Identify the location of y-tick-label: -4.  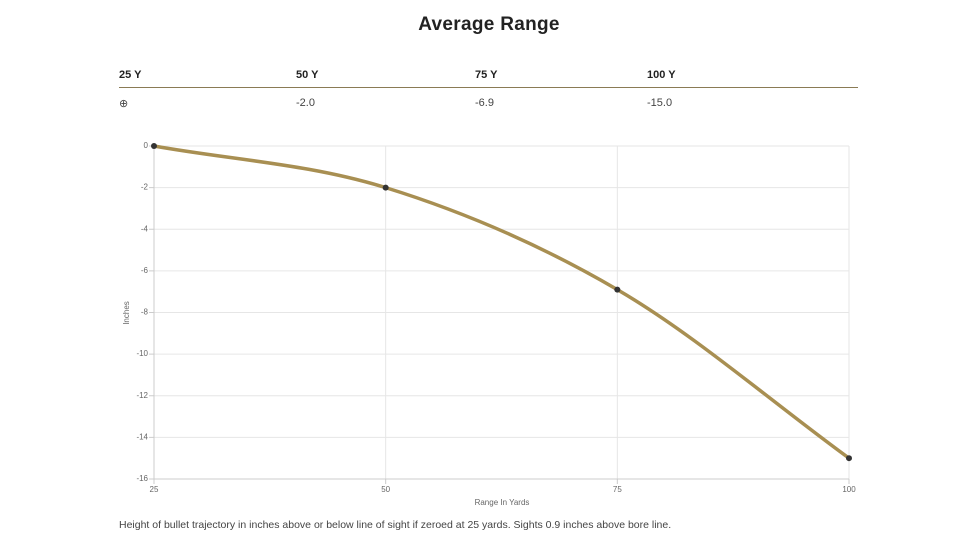
(145, 228).